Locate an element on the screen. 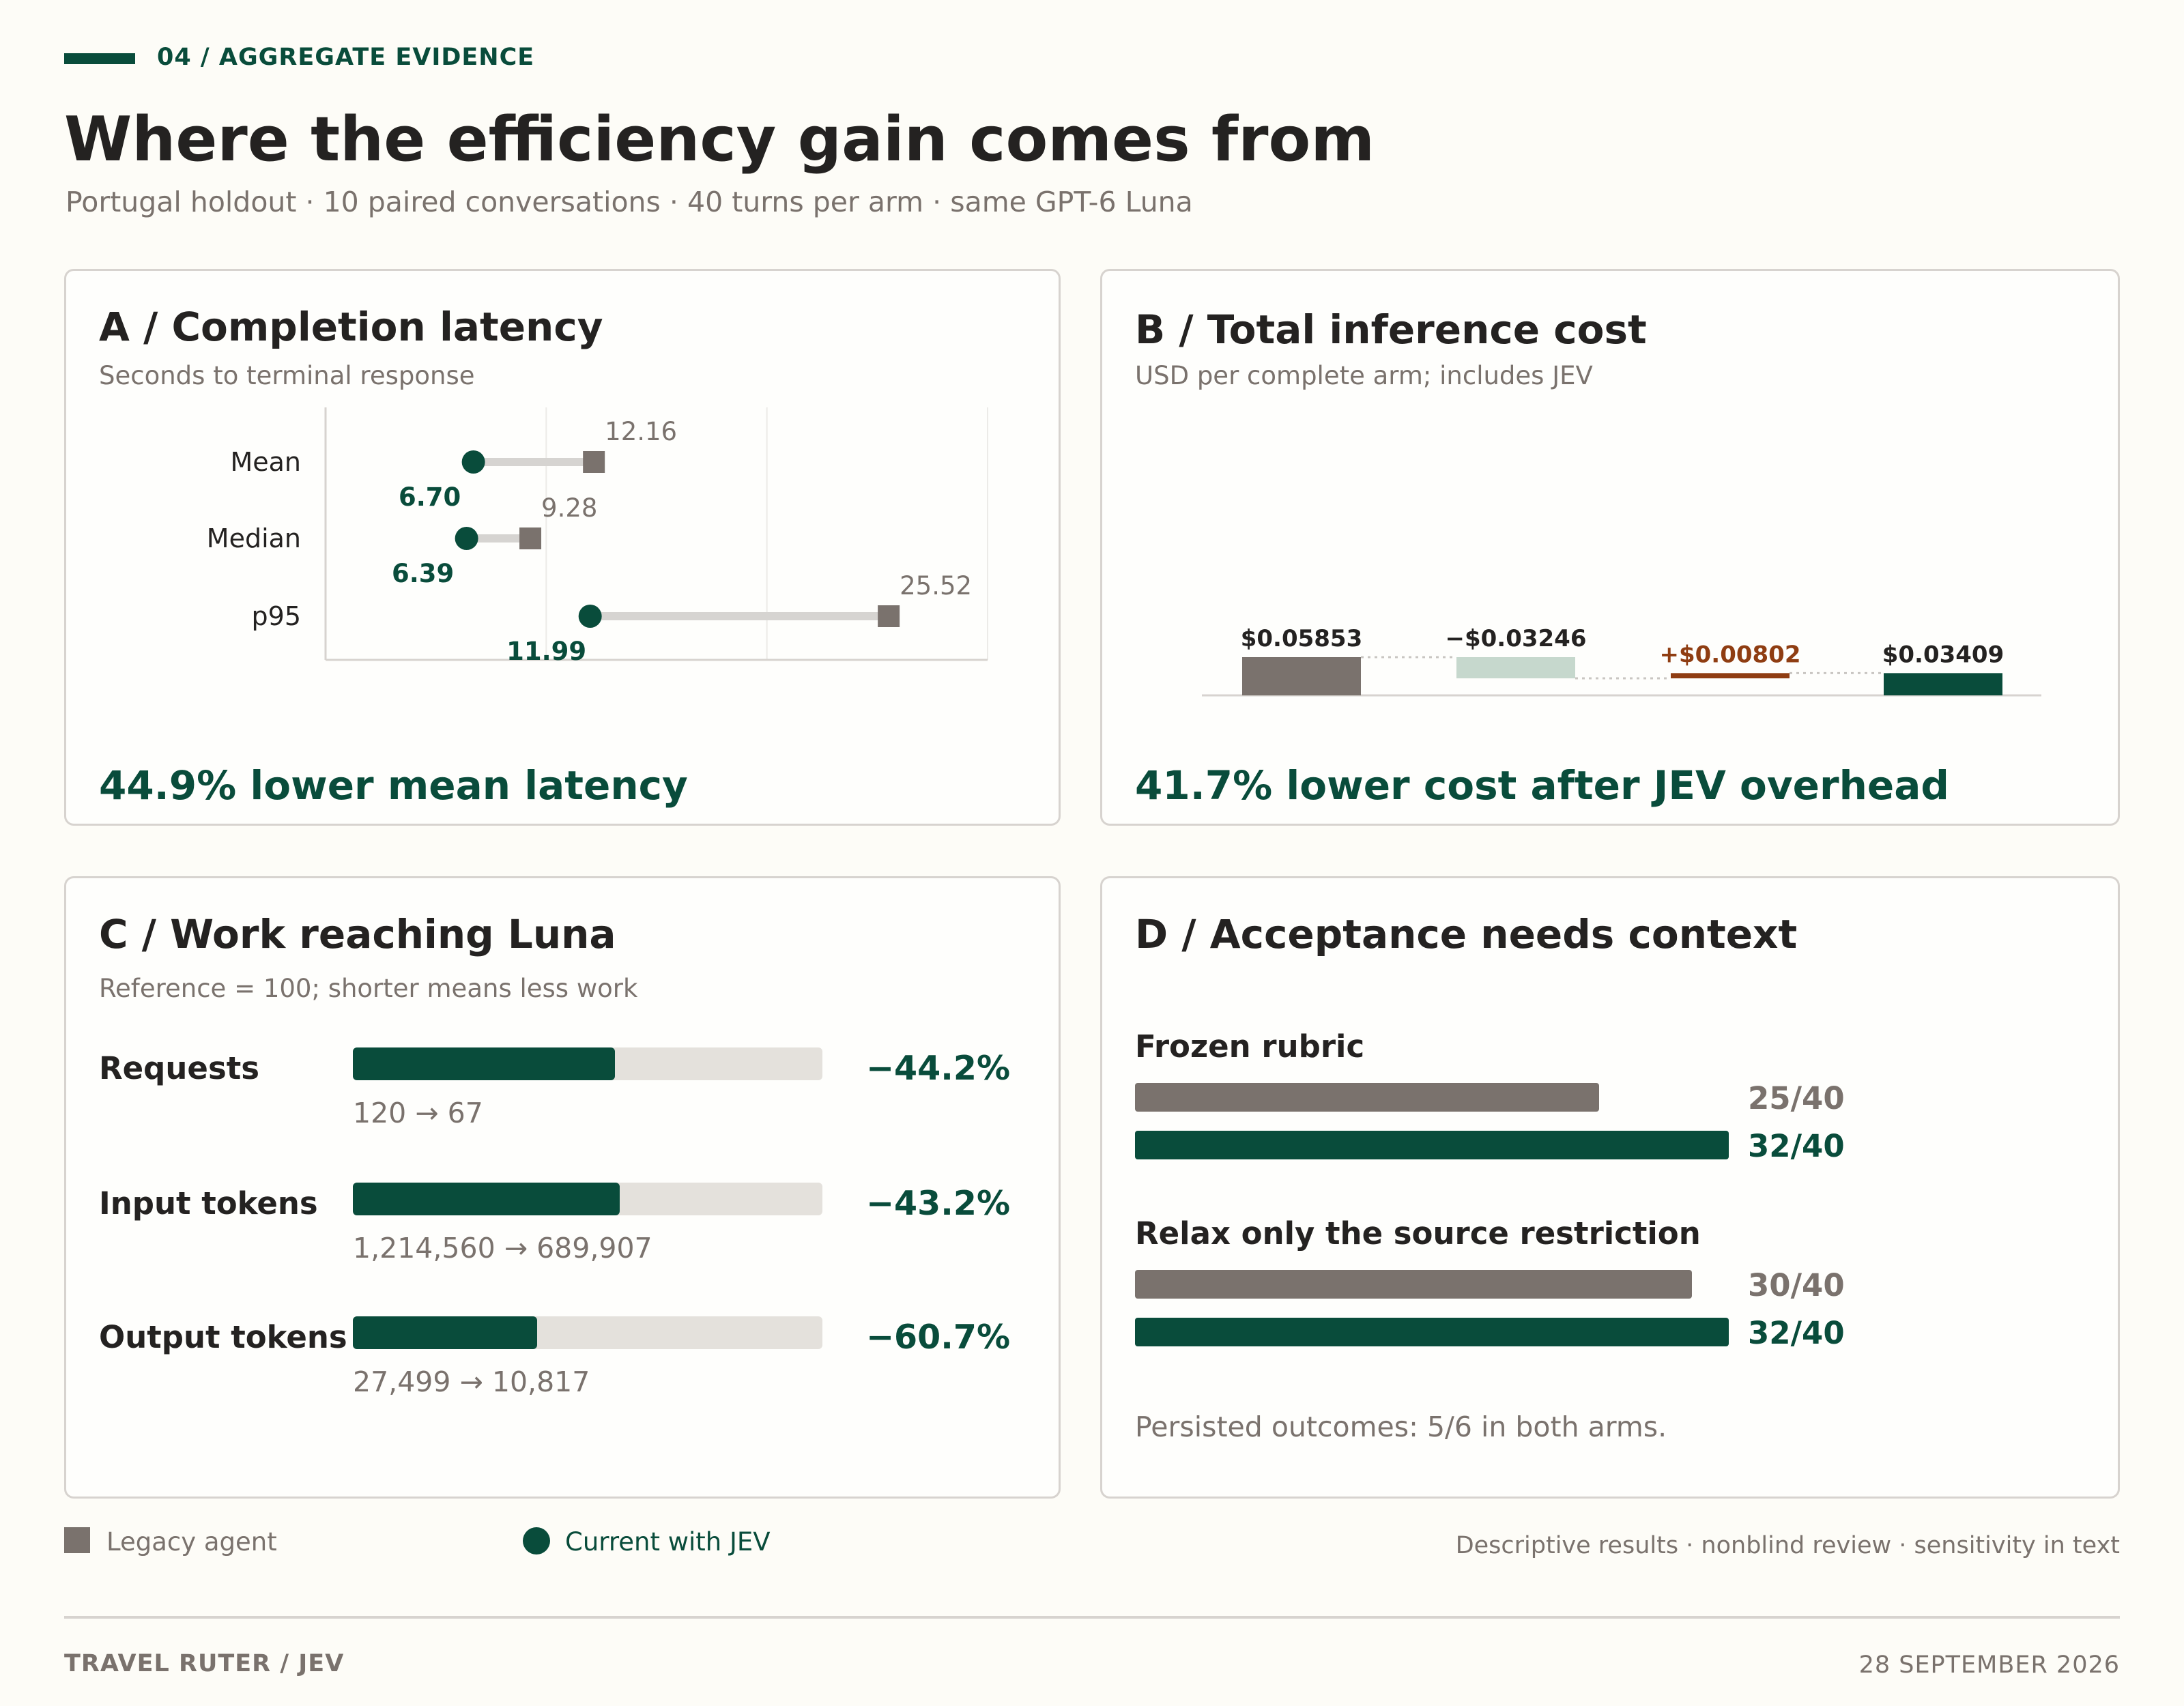 This screenshot has height=1706, width=2184. metric-detail: 120 → 67 is located at coordinates (418, 1113).